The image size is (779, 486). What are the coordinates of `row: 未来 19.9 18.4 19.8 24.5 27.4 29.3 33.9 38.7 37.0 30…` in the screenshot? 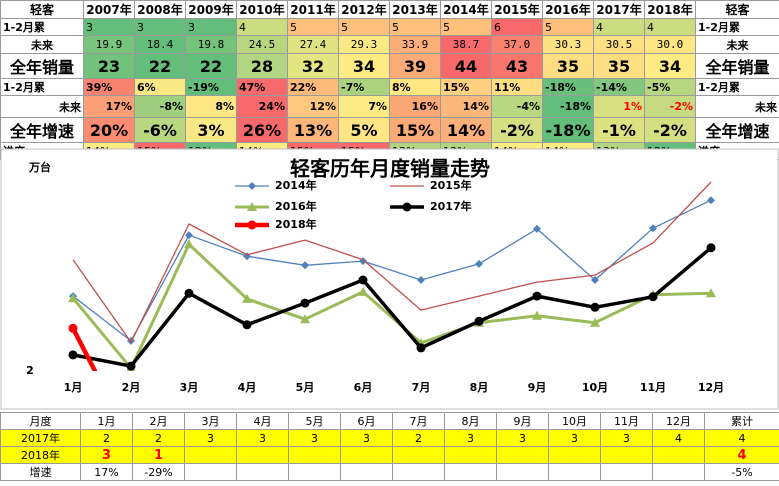 It's located at (389, 44).